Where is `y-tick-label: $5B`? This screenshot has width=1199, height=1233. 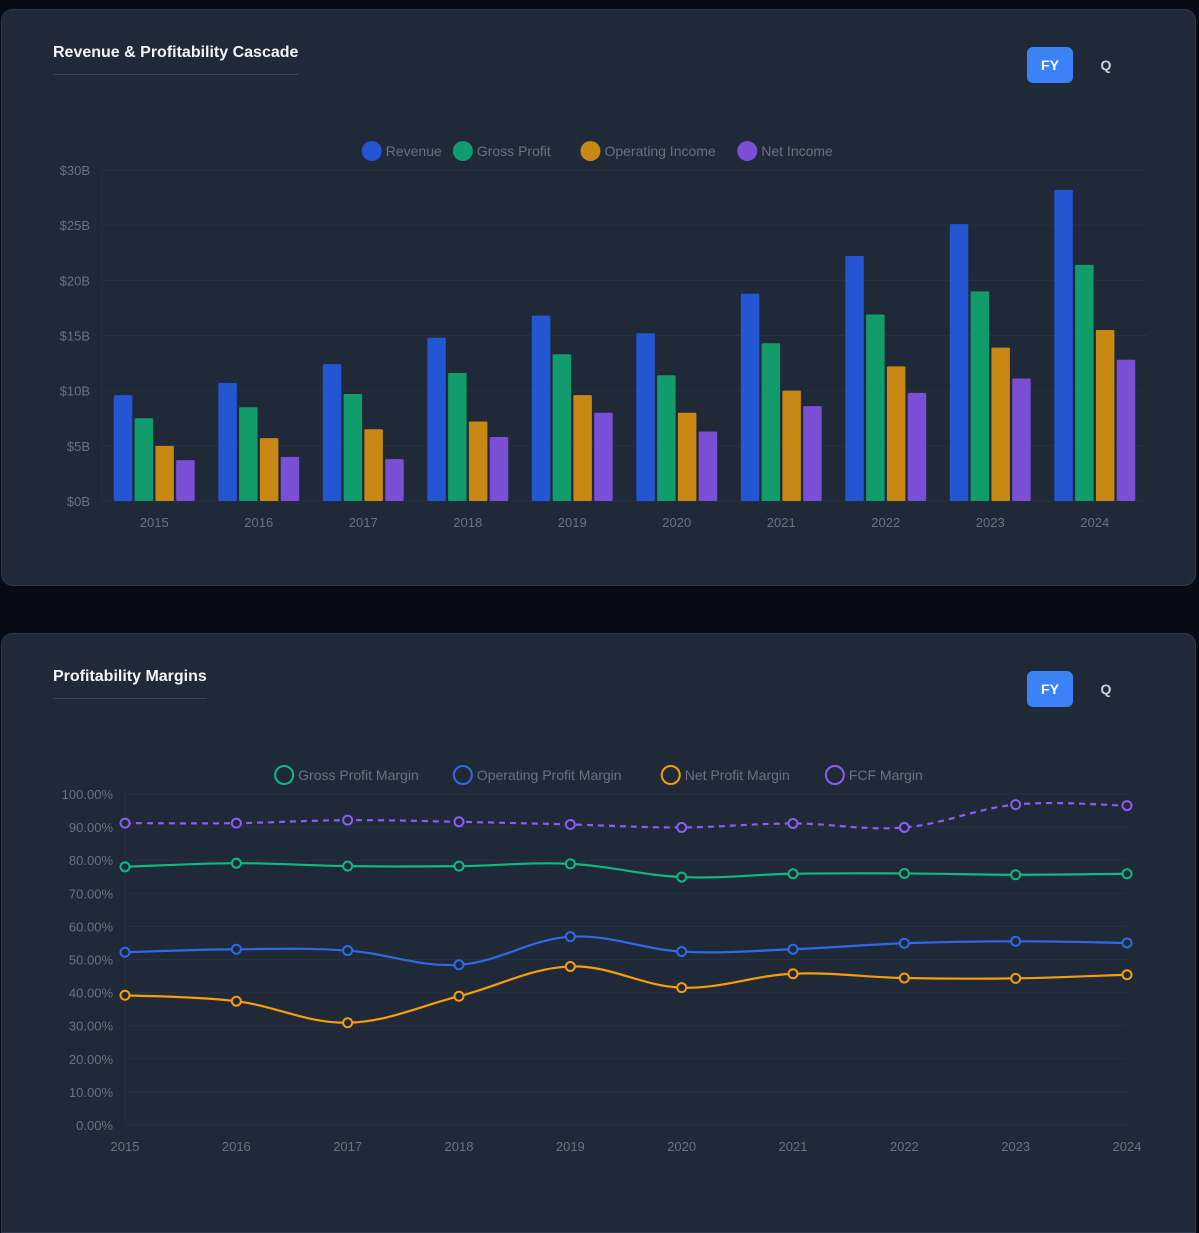 y-tick-label: $5B is located at coordinates (78, 446).